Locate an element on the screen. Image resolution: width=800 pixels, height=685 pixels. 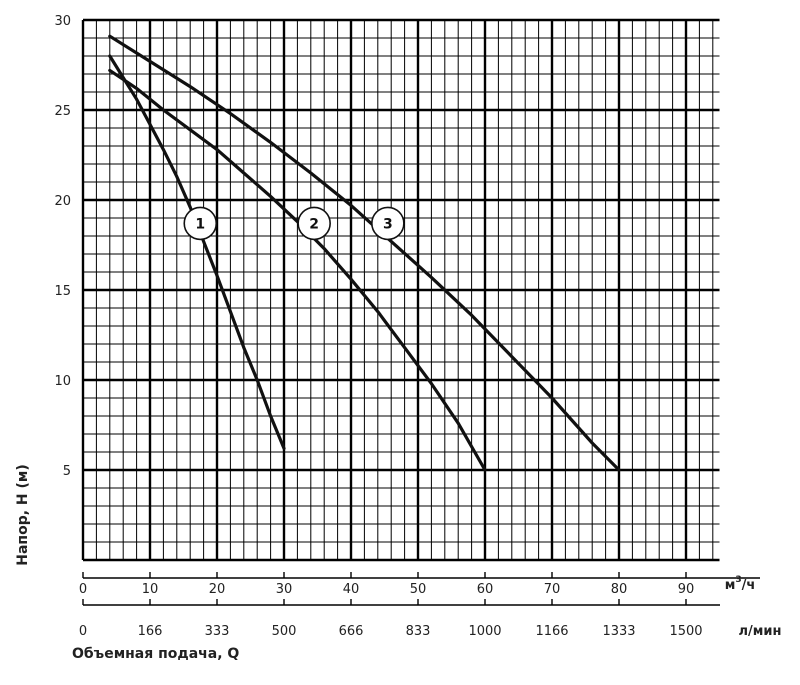
x-tick-label-secondary: 333 is located at coordinates (217, 631).